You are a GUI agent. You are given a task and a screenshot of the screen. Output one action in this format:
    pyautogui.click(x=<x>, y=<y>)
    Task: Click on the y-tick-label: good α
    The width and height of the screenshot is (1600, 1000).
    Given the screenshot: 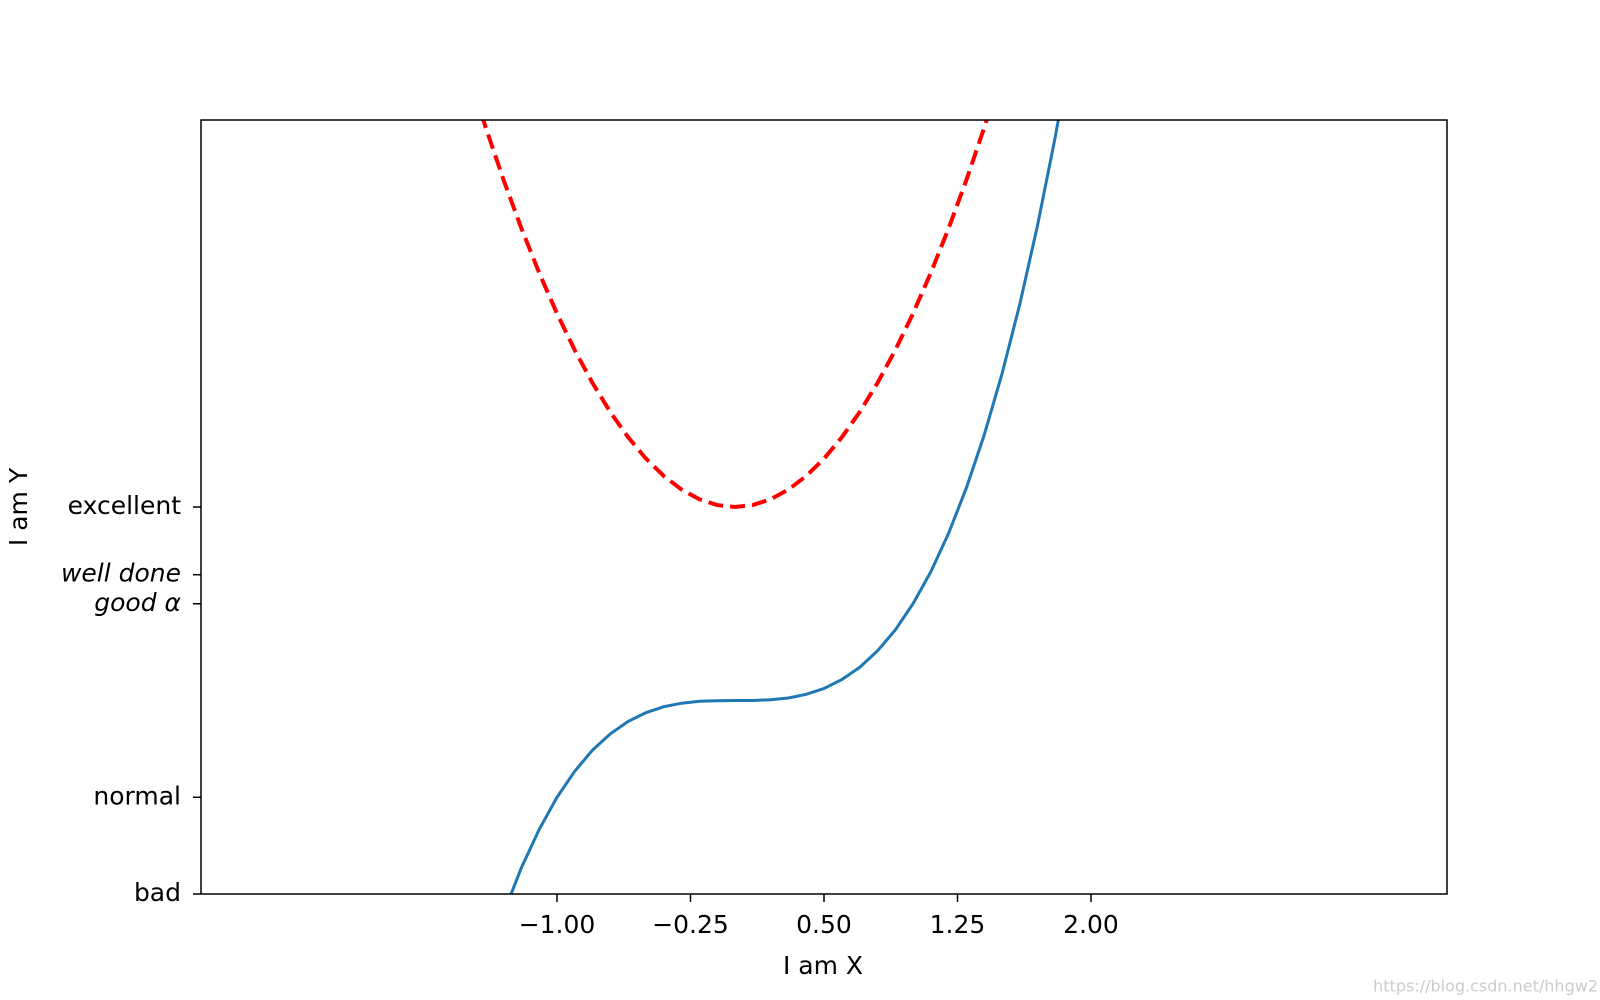 What is the action you would take?
    pyautogui.click(x=137, y=602)
    